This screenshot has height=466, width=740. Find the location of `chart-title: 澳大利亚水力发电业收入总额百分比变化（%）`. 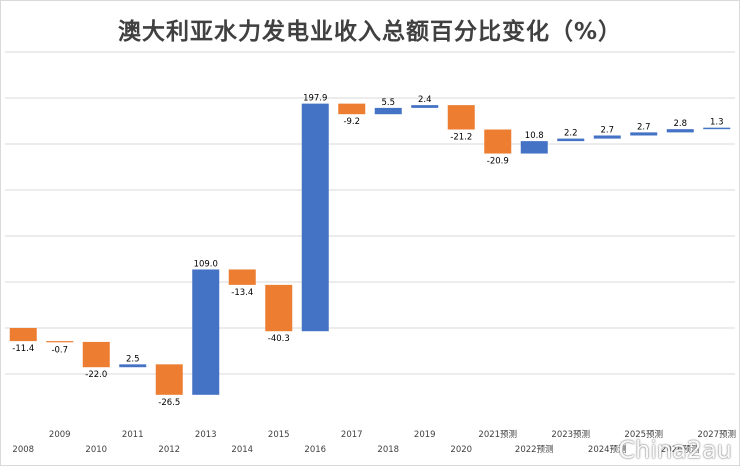

chart-title: 澳大利亚水力发电业收入总额百分比变化（%） is located at coordinates (370, 32).